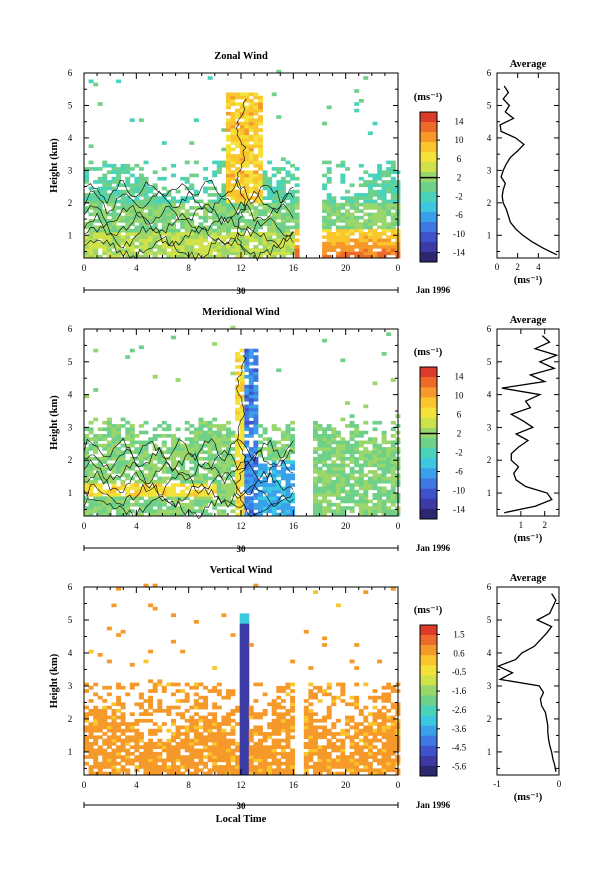 The width and height of the screenshot is (612, 873). What do you see at coordinates (489, 73) in the screenshot?
I see `zonal-average-y-label: 6` at bounding box center [489, 73].